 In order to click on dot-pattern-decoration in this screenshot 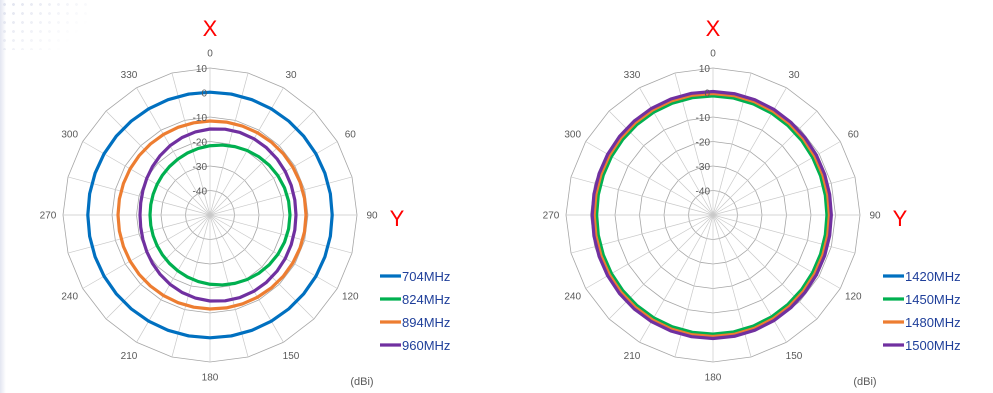, I will do `click(45, 25)`.